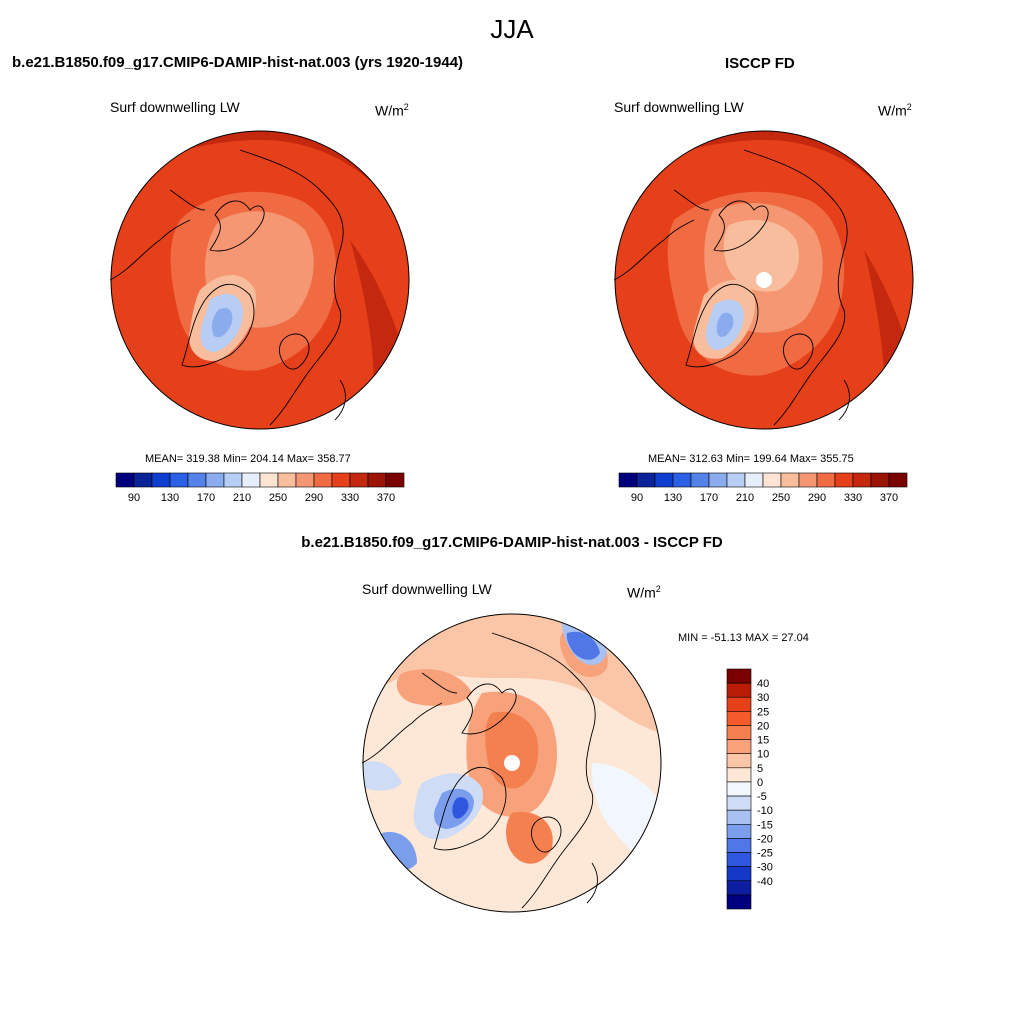 This screenshot has height=1024, width=1024. I want to click on diff-units-label: W/m2, so click(644, 592).